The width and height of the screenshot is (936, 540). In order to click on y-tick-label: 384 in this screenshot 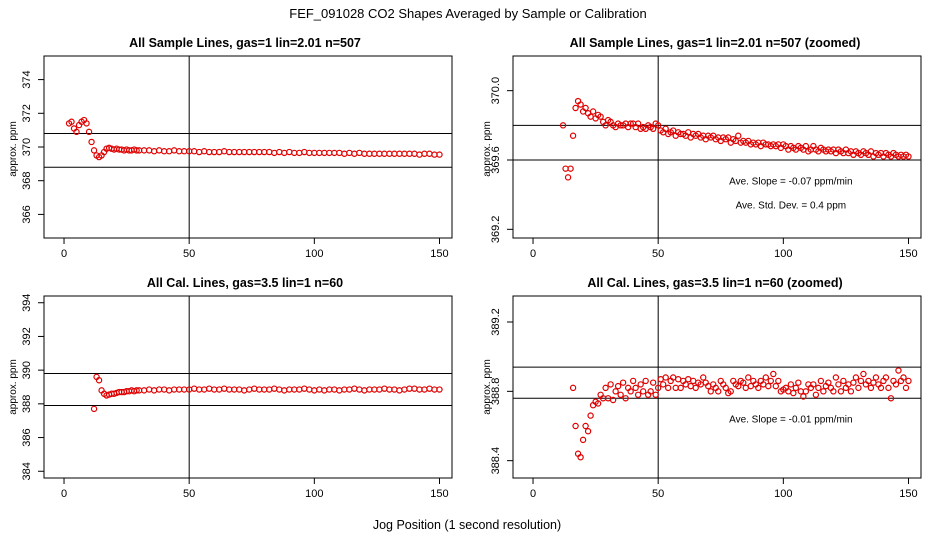, I will do `click(27, 471)`.